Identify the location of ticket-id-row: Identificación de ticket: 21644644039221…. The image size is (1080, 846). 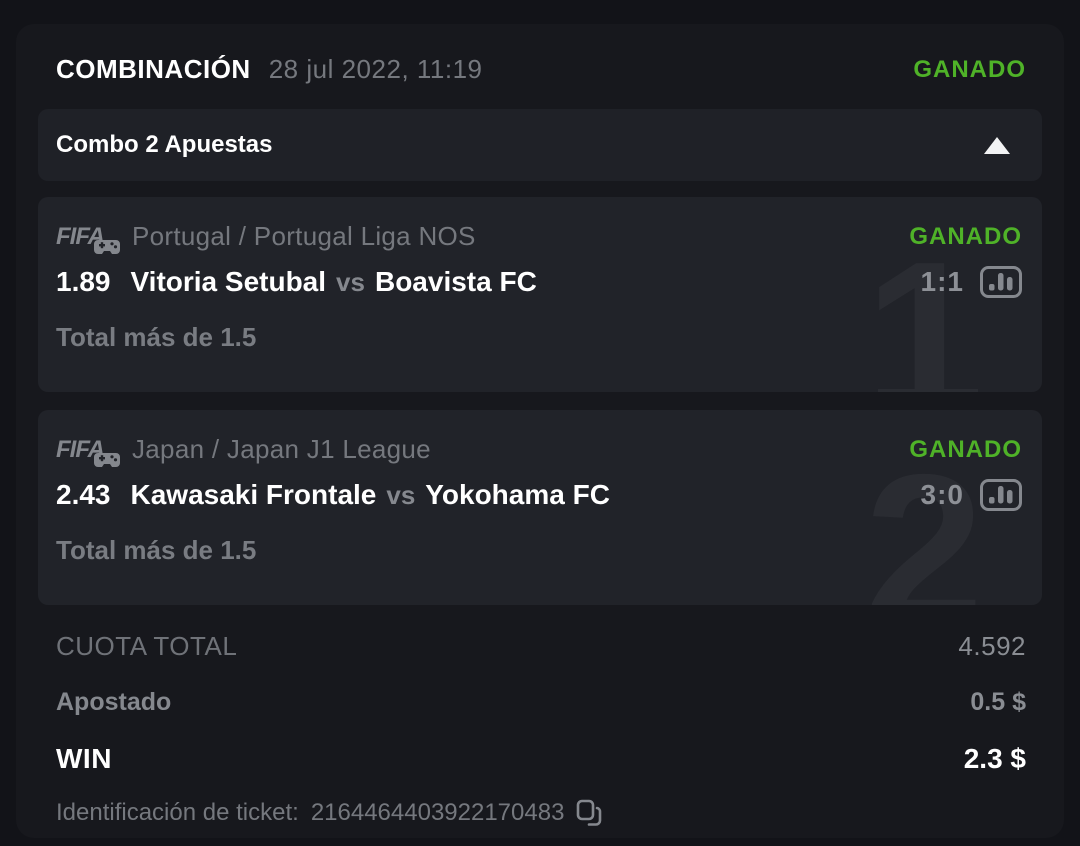
(541, 813).